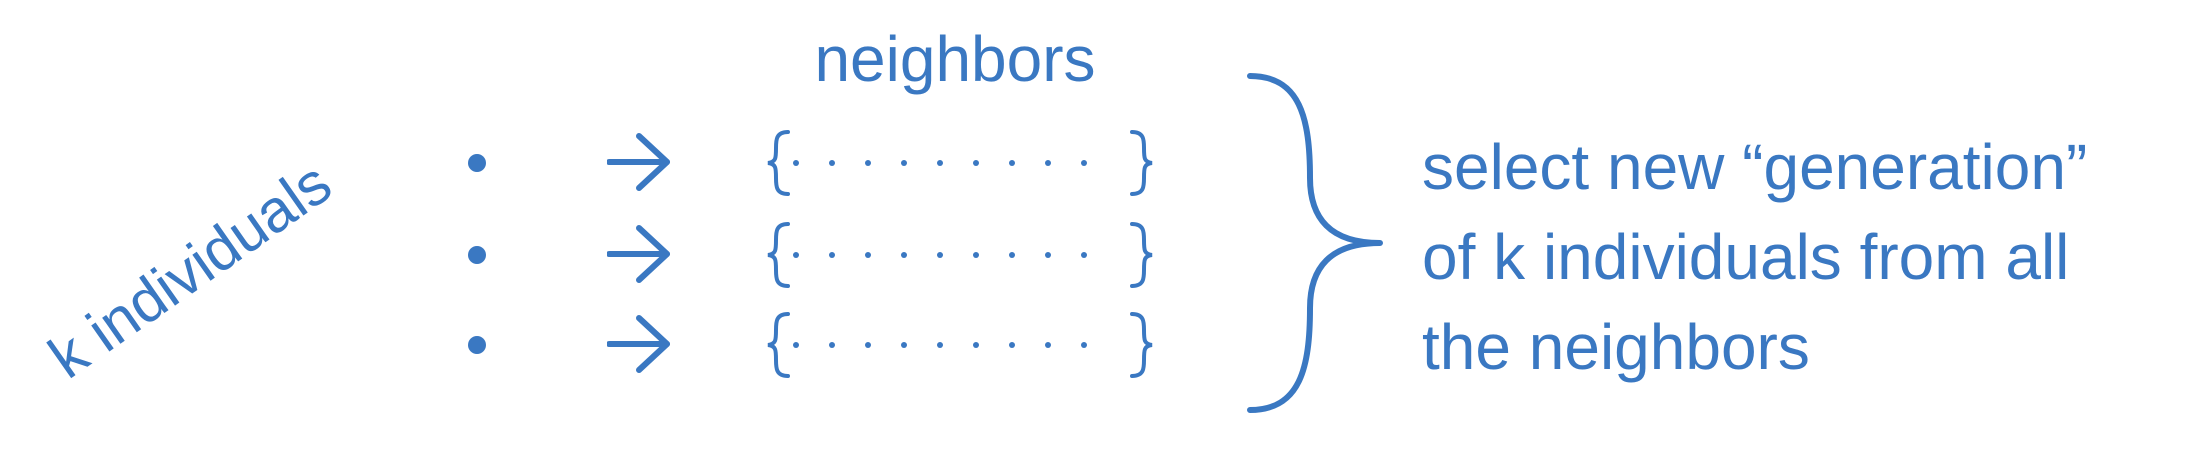 The width and height of the screenshot is (2190, 460). Describe the element at coordinates (1746, 257) in the screenshot. I see `description-line-2: of k individuals from all` at that location.